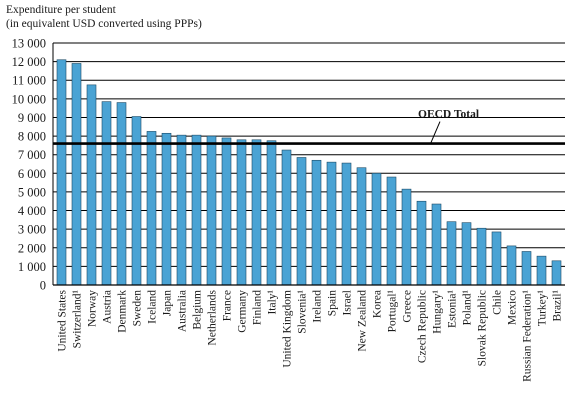  Describe the element at coordinates (438, 311) in the screenshot. I see `x-tick-label: Hungary¹` at that location.